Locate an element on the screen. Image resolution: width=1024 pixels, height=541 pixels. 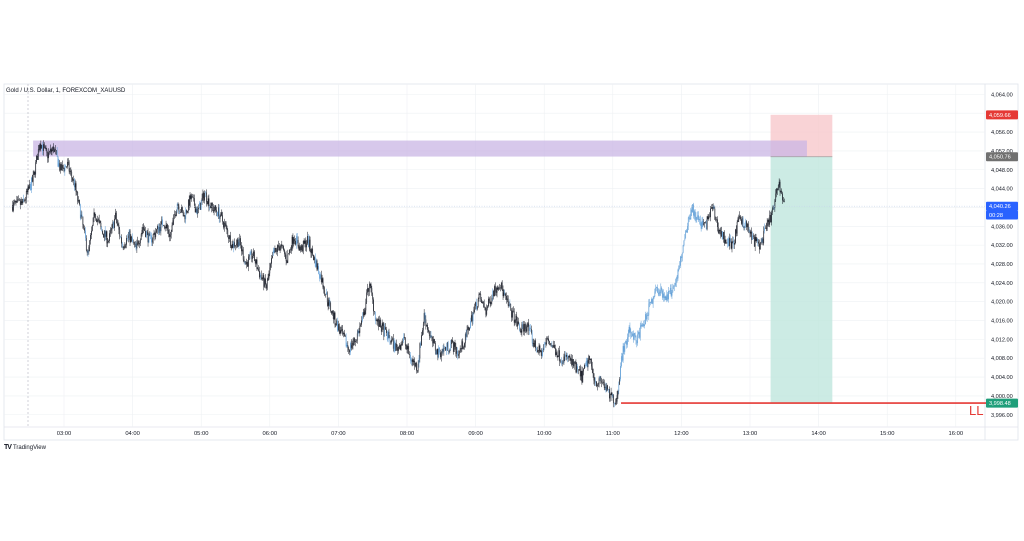
x-tick-label: 11:00 is located at coordinates (613, 434).